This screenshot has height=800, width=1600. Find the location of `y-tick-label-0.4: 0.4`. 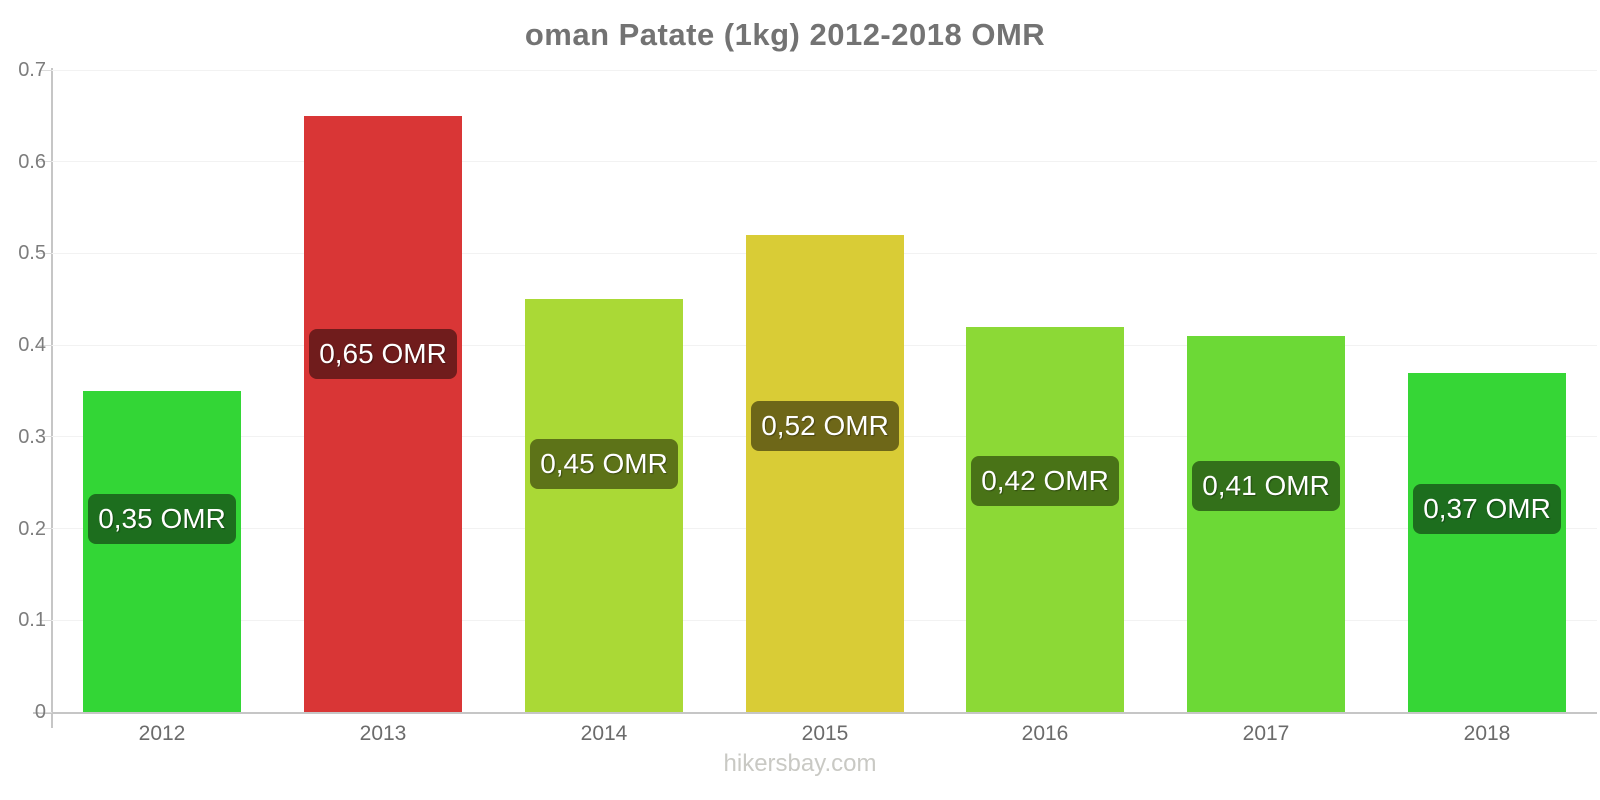

y-tick-label-0.4: 0.4 is located at coordinates (32, 345).